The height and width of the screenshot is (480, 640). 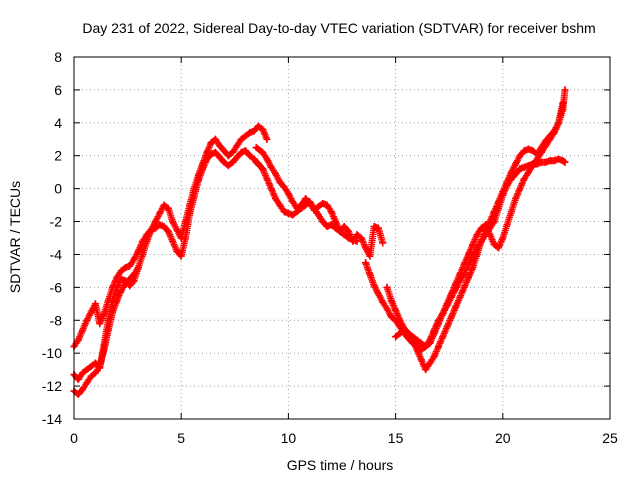 What do you see at coordinates (503, 438) in the screenshot?
I see `x-tick-label: 20` at bounding box center [503, 438].